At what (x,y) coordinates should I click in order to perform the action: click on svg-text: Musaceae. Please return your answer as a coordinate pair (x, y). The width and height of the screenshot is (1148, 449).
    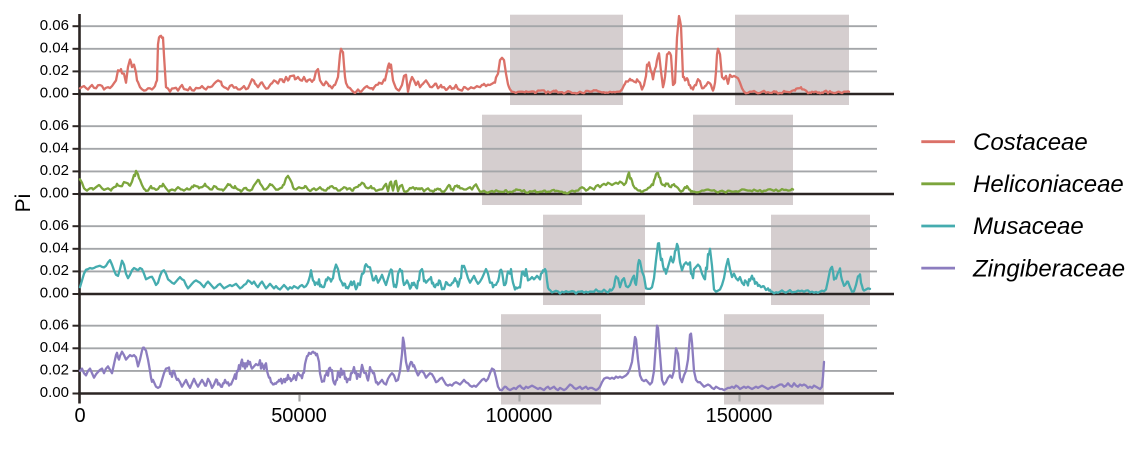
    Looking at the image, I should click on (1028, 226).